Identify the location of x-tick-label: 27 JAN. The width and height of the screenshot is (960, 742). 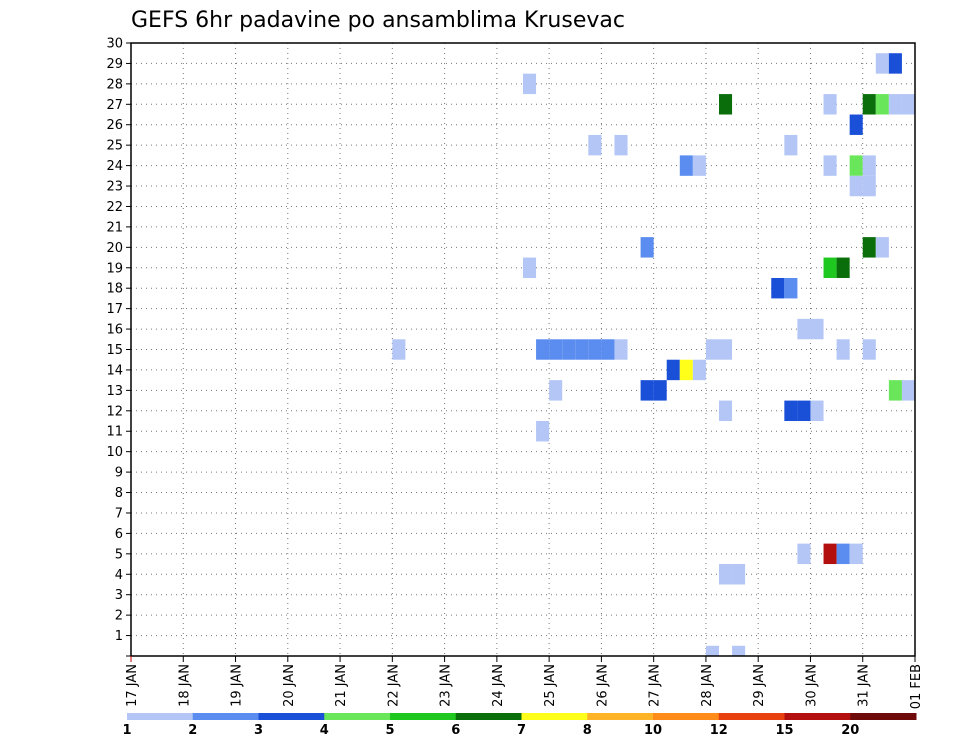
(655, 685).